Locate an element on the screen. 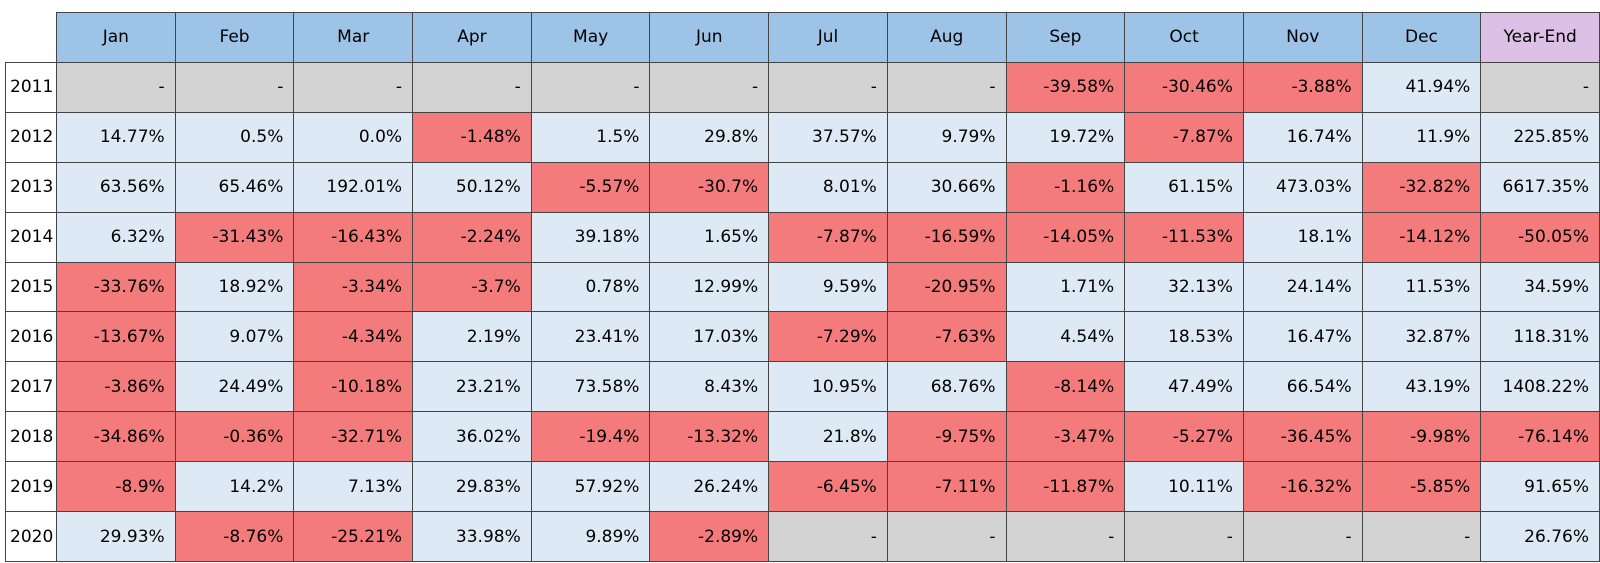 Image resolution: width=1600 pixels, height=563 pixels. column-header: Oct is located at coordinates (1184, 37).